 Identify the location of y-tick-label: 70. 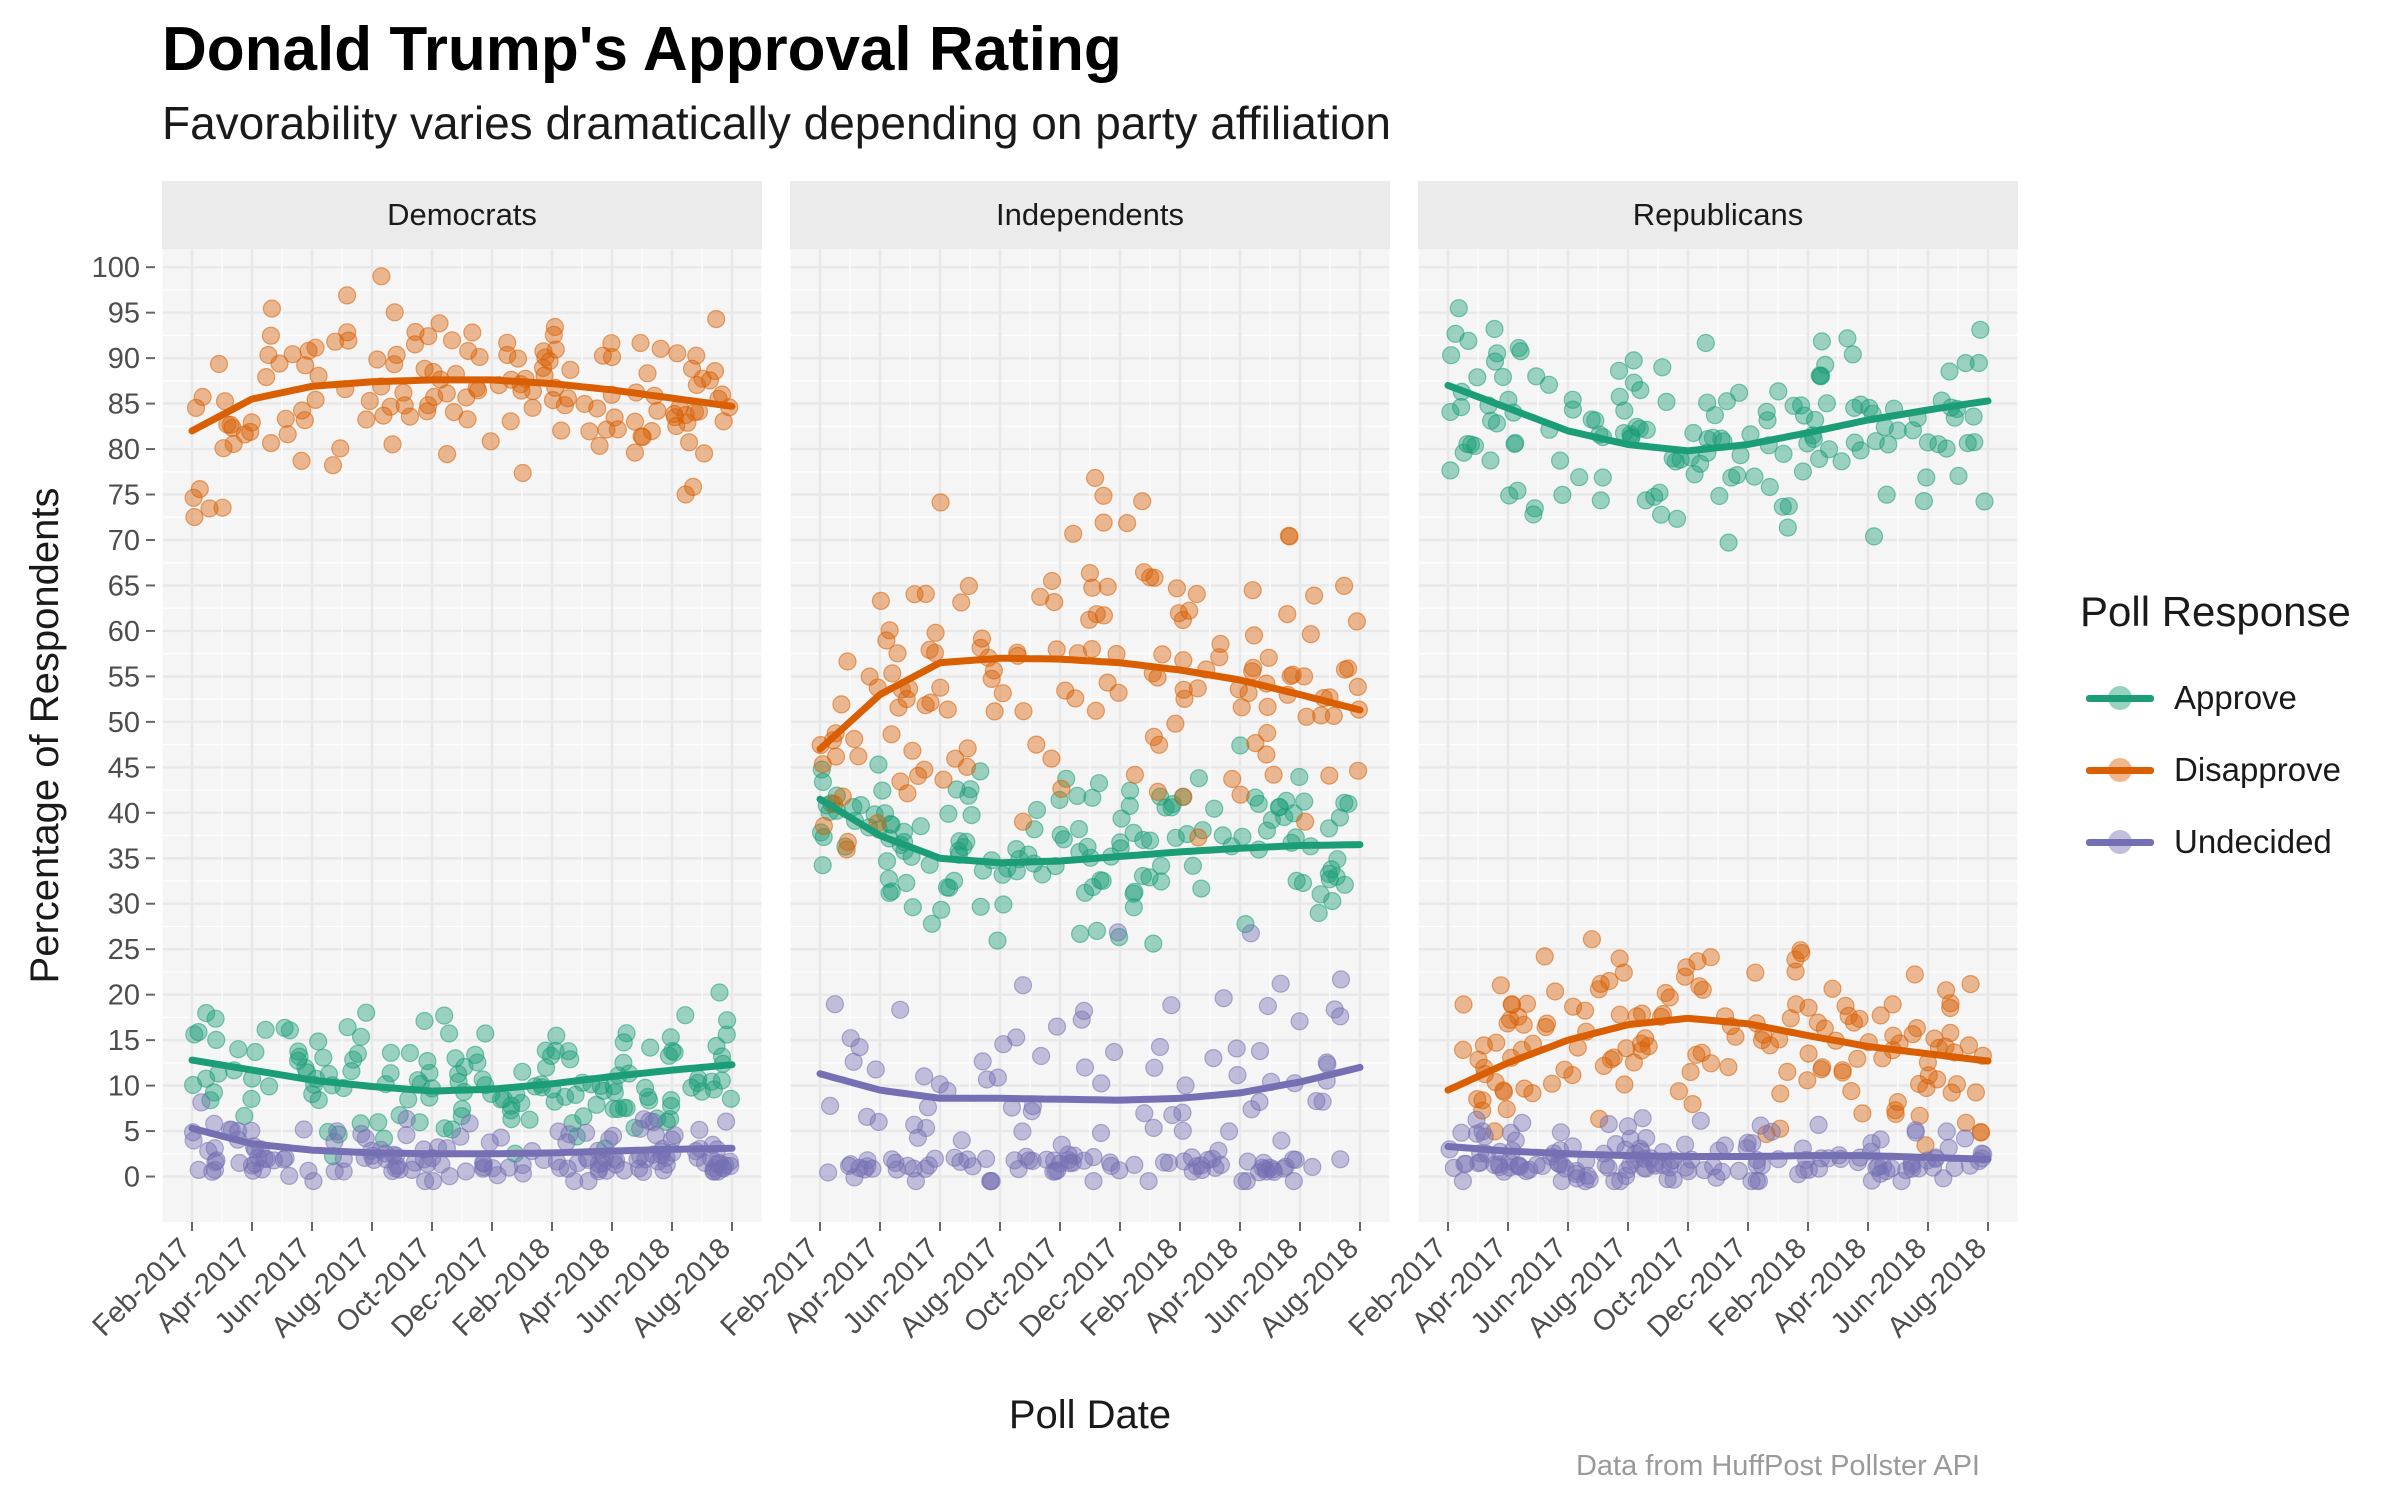
(124, 541).